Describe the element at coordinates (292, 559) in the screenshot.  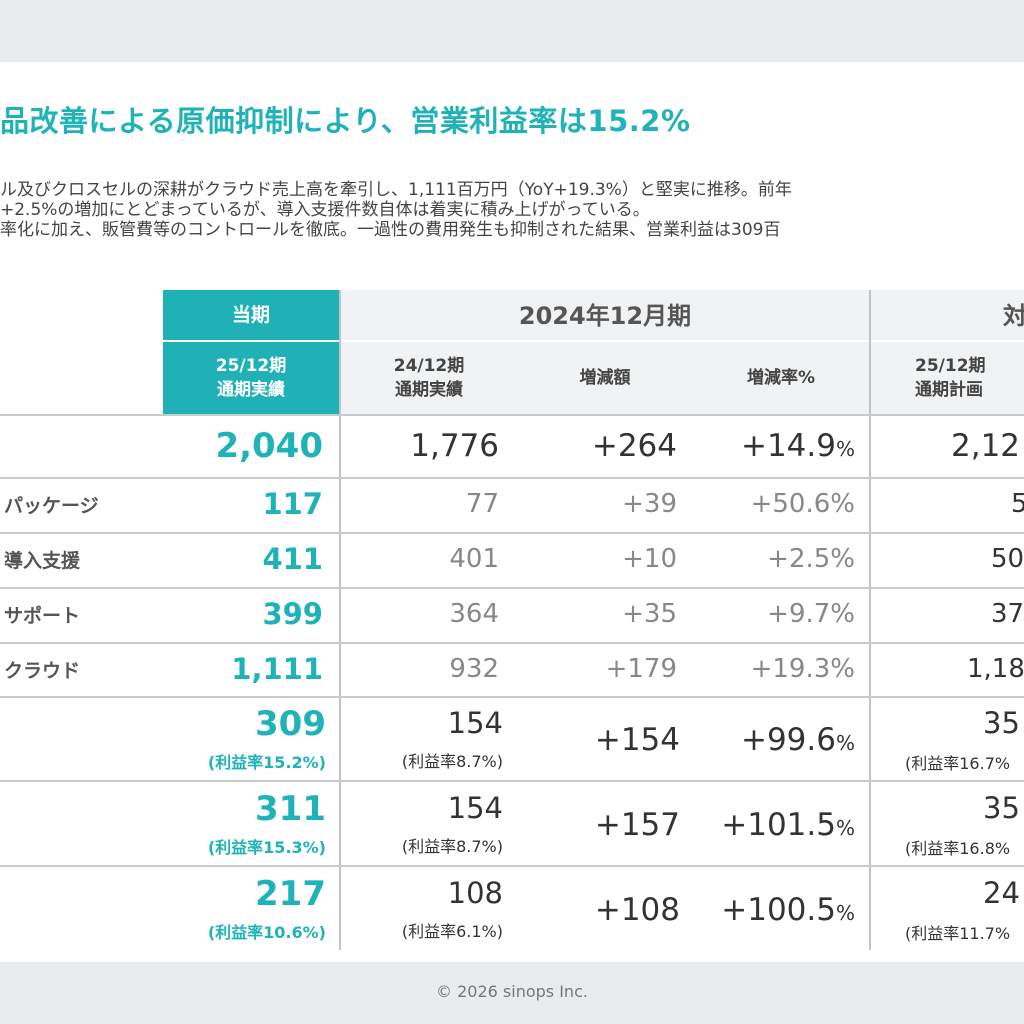
I see `row-implementation-current: 411` at that location.